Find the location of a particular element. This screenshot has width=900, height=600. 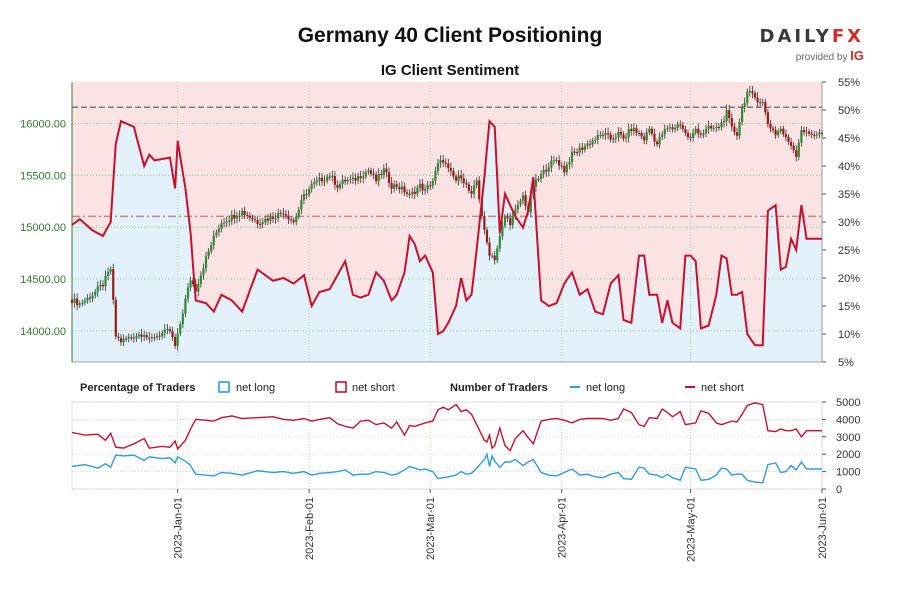

pct-tick-label: 5% is located at coordinates (846, 363).